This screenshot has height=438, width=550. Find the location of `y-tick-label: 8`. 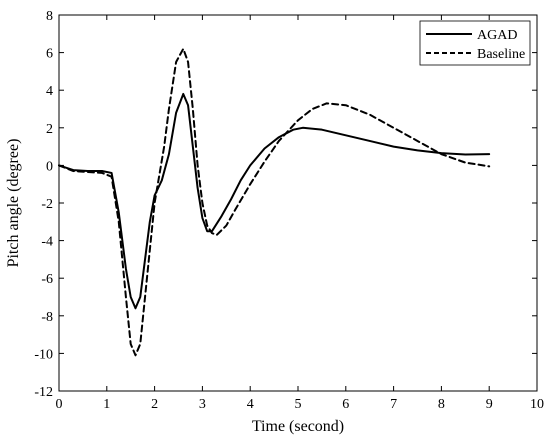

y-tick-label: 8 is located at coordinates (49, 16).